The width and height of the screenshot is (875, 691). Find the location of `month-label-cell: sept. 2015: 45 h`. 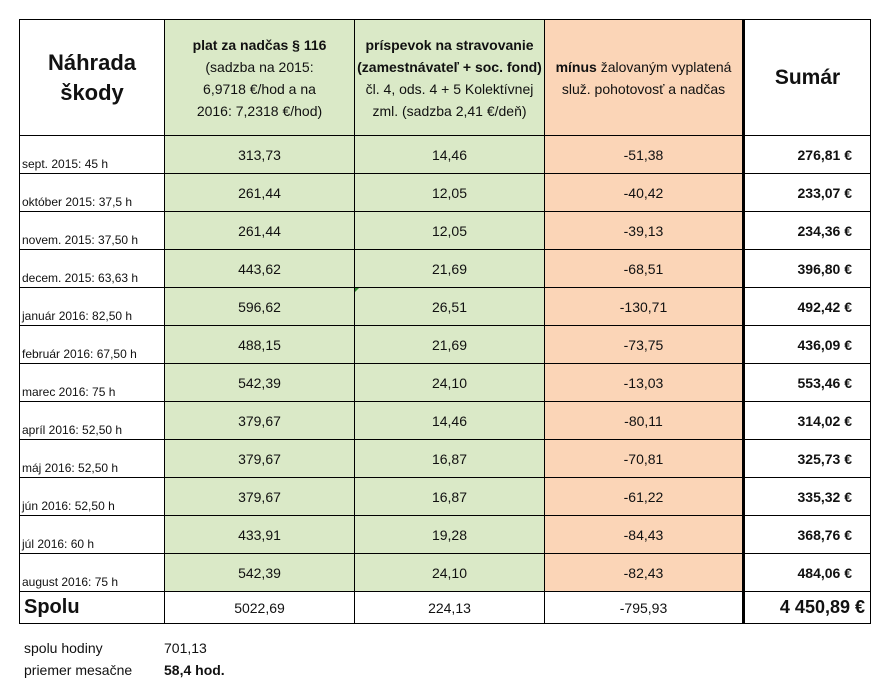

month-label-cell: sept. 2015: 45 h is located at coordinates (92, 154).